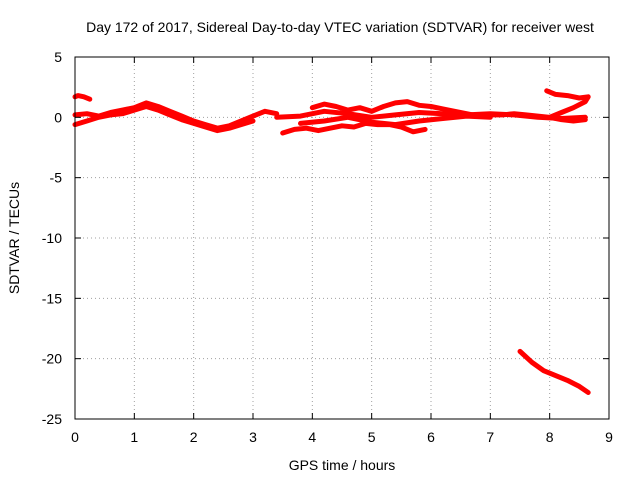  I want to click on x-tick-label: 9, so click(609, 437).